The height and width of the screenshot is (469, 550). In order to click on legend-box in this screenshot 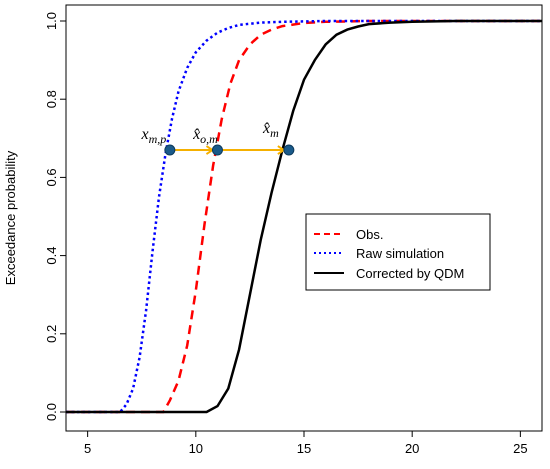, I will do `click(398, 252)`.